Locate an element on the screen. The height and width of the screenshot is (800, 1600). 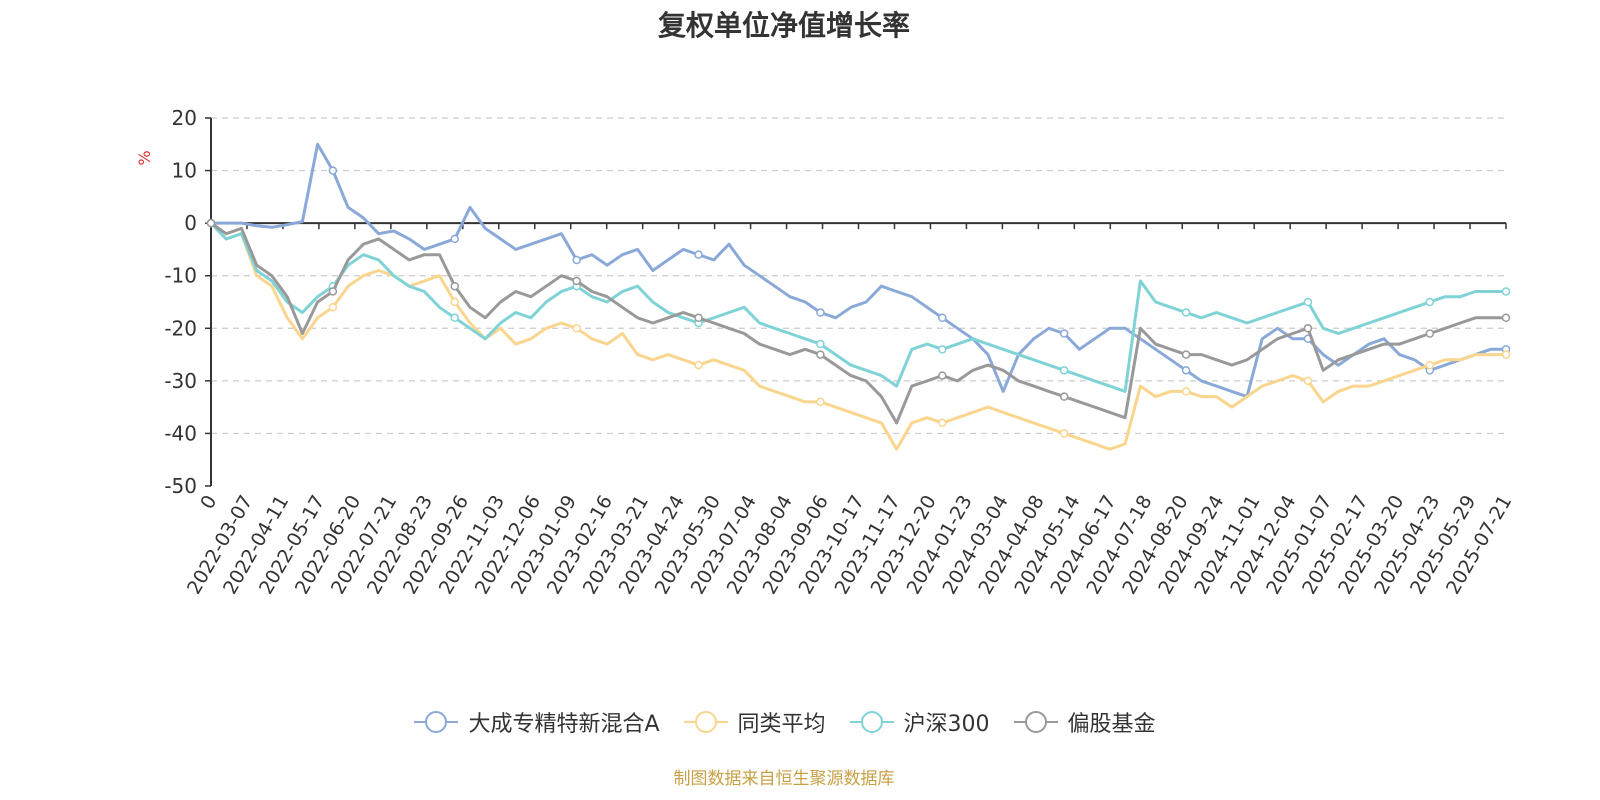
legend-item-0: 大成专精特新混合A is located at coordinates (536, 722).